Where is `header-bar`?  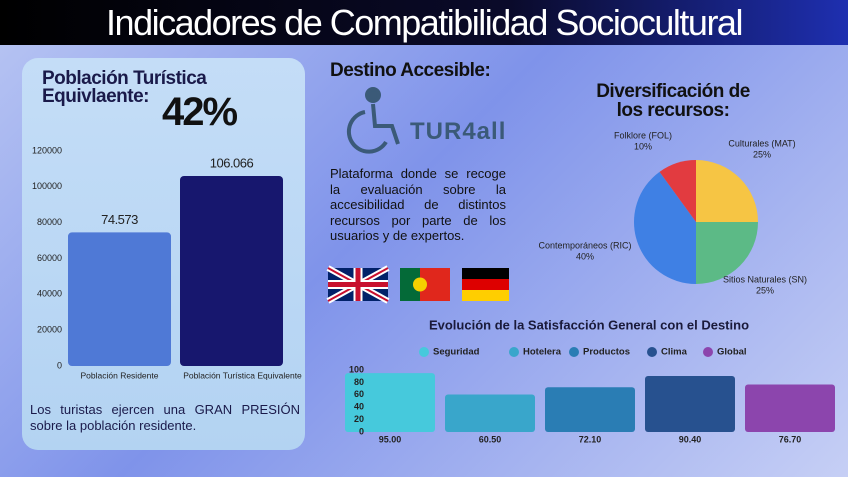 header-bar is located at coordinates (424, 22).